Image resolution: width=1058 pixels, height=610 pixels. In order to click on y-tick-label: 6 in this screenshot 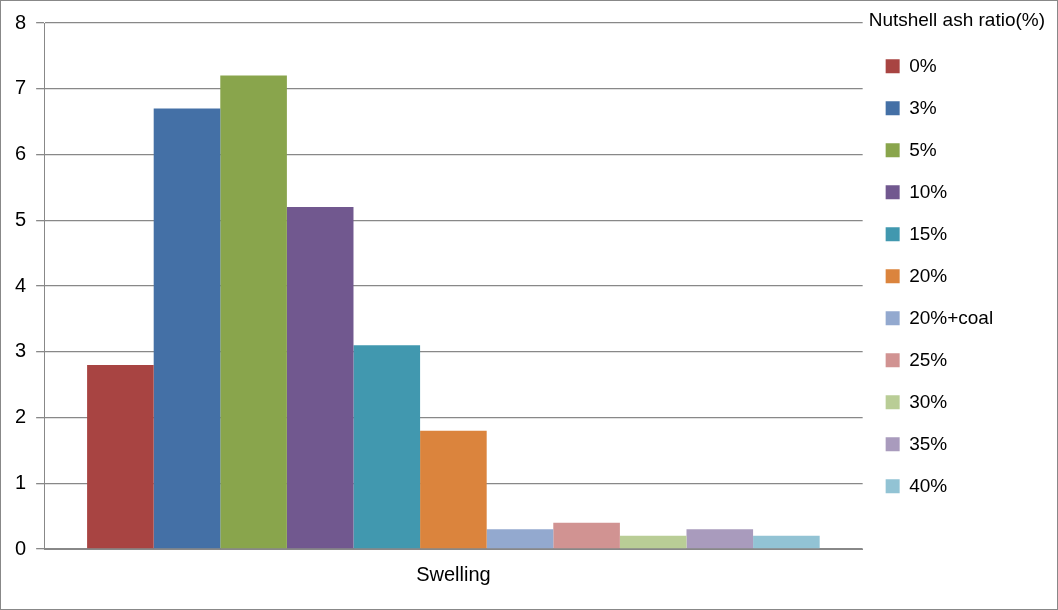, I will do `click(21, 153)`.